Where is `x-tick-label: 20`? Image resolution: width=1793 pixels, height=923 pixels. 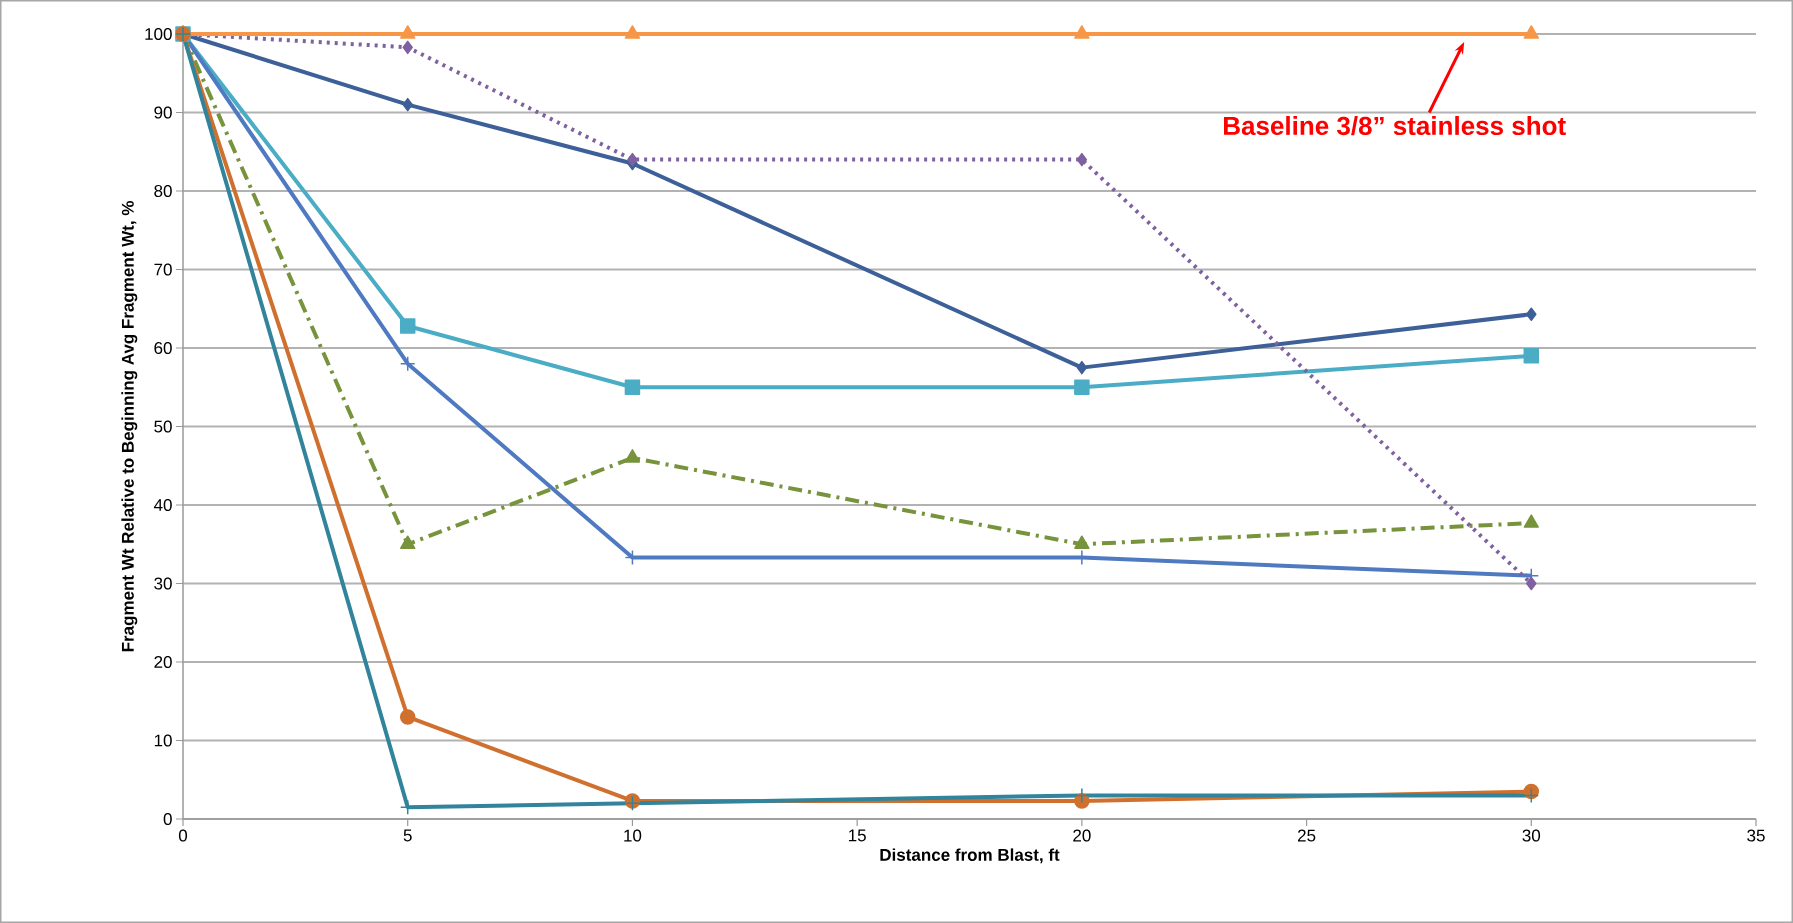
x-tick-label: 20 is located at coordinates (1082, 835).